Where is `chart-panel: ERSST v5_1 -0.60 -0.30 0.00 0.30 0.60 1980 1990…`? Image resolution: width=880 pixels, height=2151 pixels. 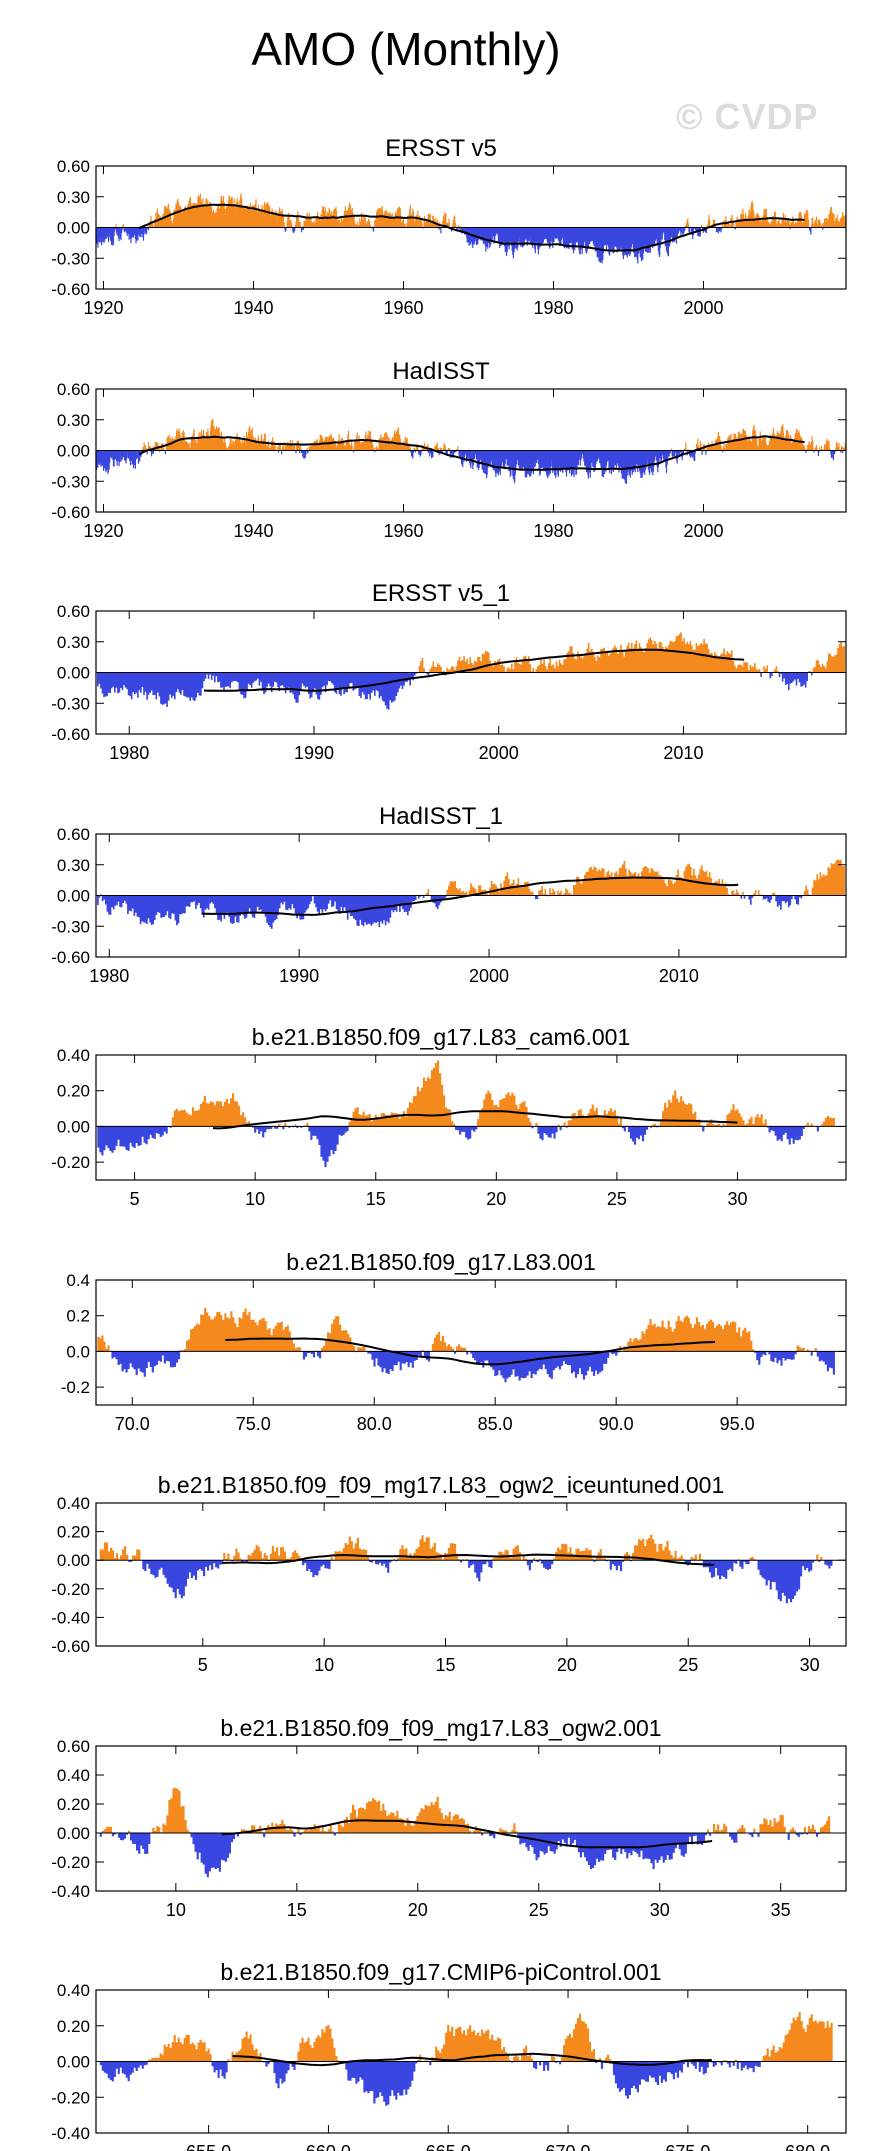 chart-panel: ERSST v5_1 -0.60 -0.30 0.00 0.30 0.60 1980 1990… is located at coordinates (449, 671).